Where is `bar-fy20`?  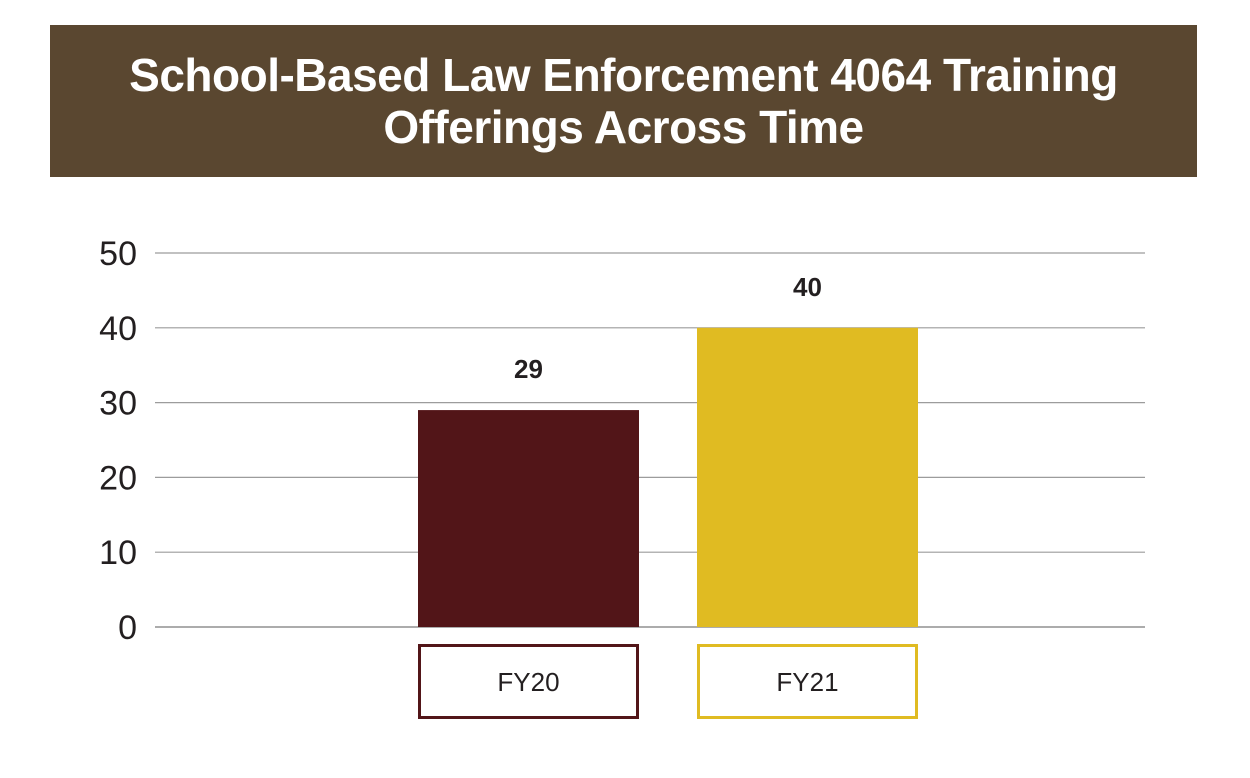 bar-fy20 is located at coordinates (528, 518).